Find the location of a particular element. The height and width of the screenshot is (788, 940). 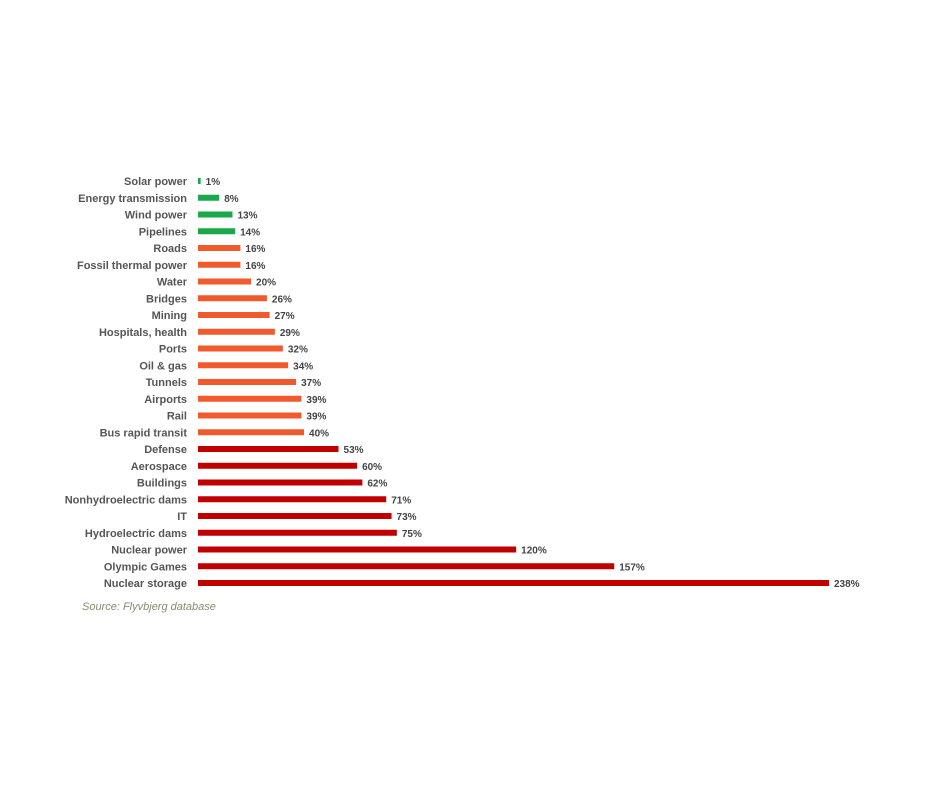

value-label-aerospace: 60% is located at coordinates (372, 467).